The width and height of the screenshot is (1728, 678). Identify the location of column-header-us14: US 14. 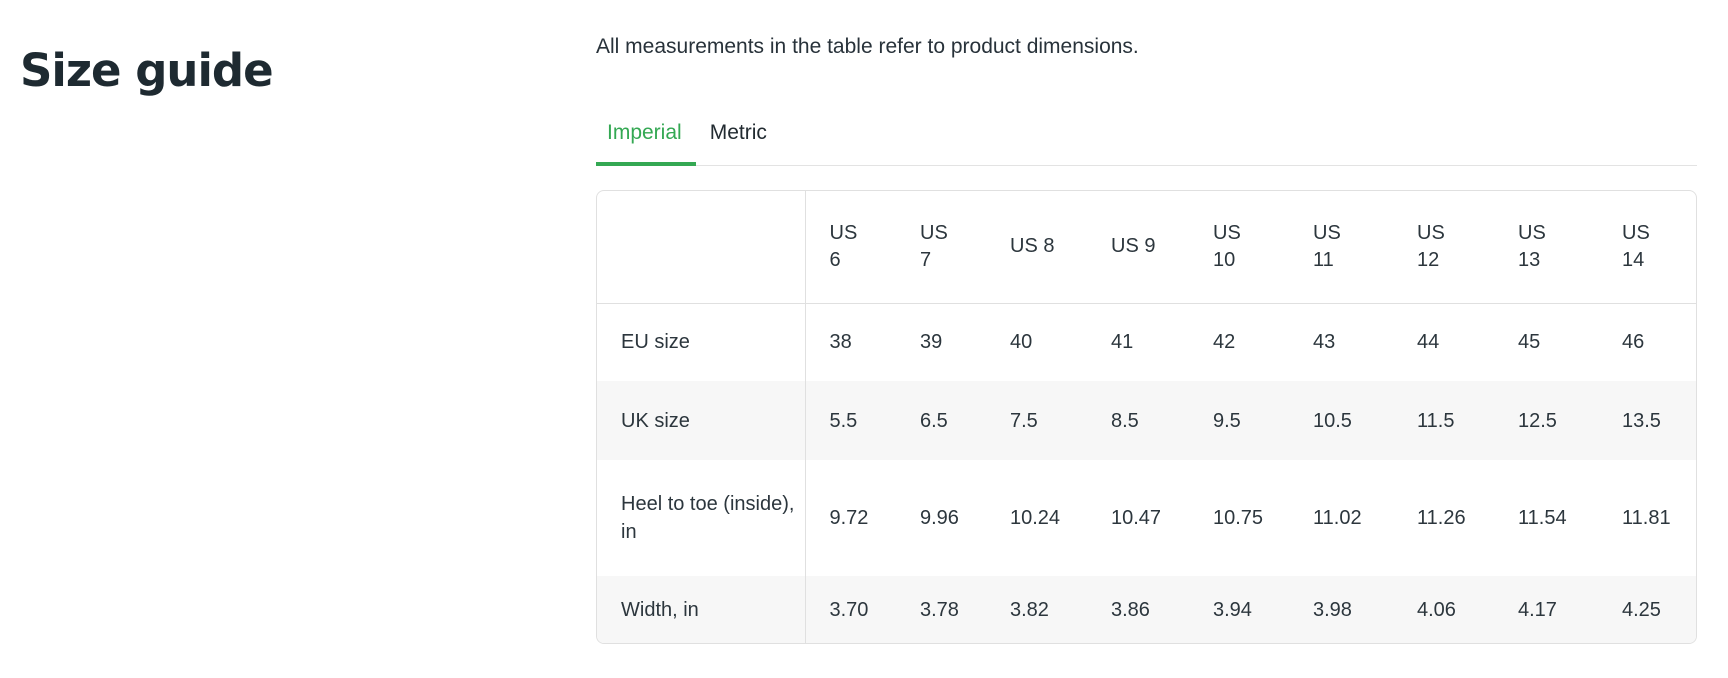
(1636, 246).